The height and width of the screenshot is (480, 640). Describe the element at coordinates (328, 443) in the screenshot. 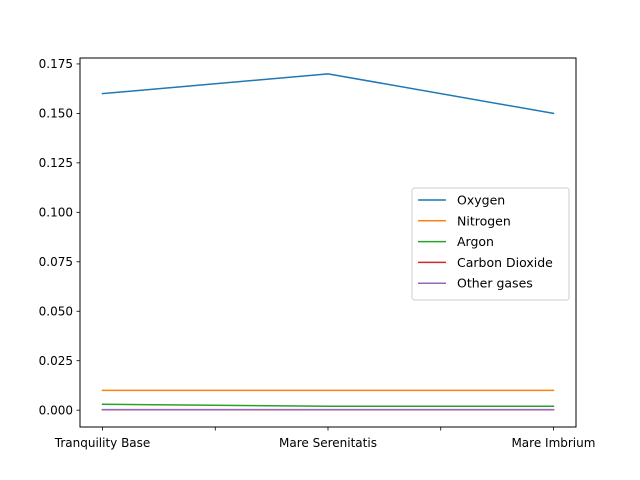

I see `x-tick-label: Mare Serenitatis` at that location.